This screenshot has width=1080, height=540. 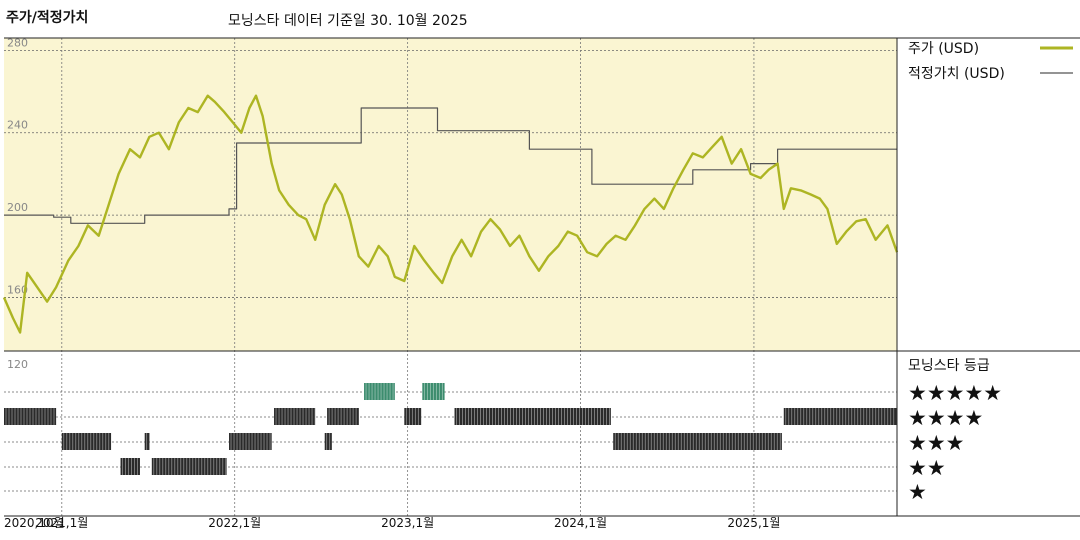 I want to click on rating-2-stars: ★★, so click(x=927, y=468).